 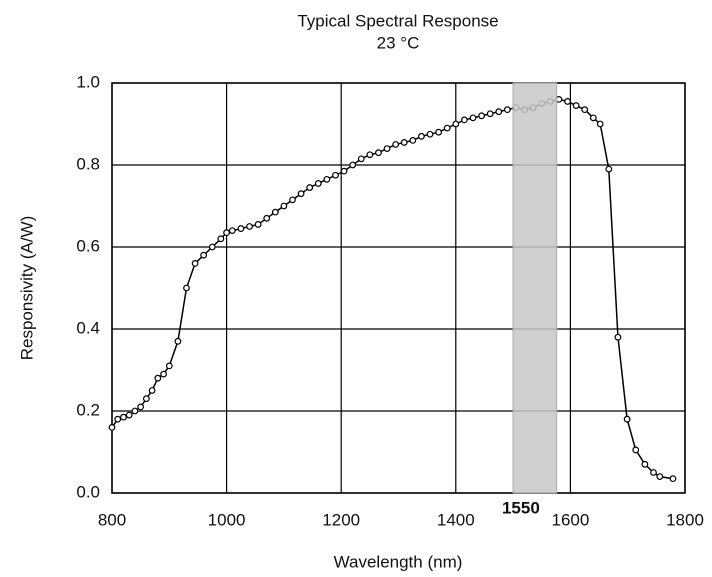 What do you see at coordinates (397, 20) in the screenshot?
I see `chart-title: Typical Spectral Response` at bounding box center [397, 20].